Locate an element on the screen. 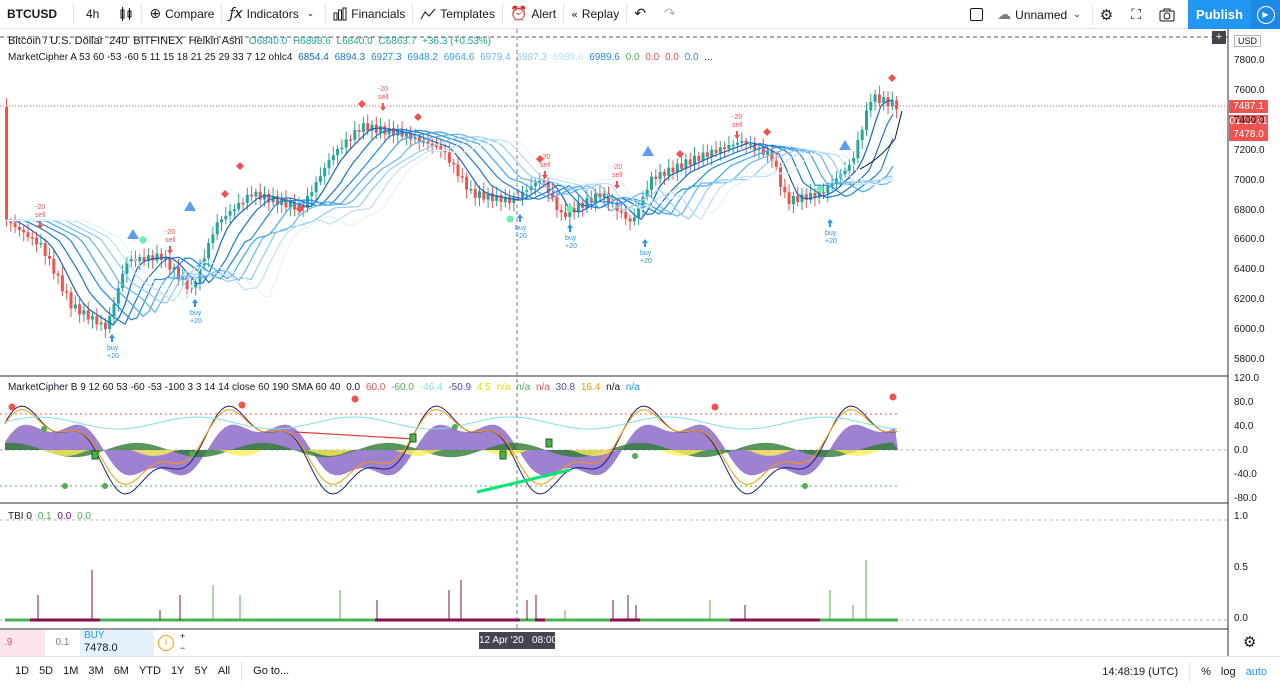 This screenshot has height=686, width=1280. trade-widget: .9 0.1 BUY 7478.0 i is located at coordinates (88, 643).